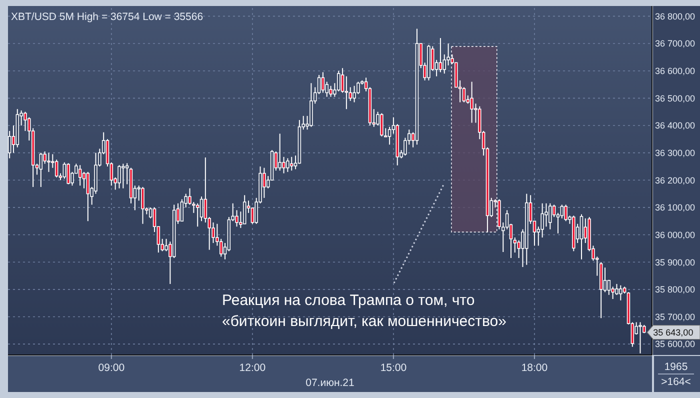 The width and height of the screenshot is (700, 398). Describe the element at coordinates (675, 153) in the screenshot. I see `y-tick-label: 36 300,00` at that location.